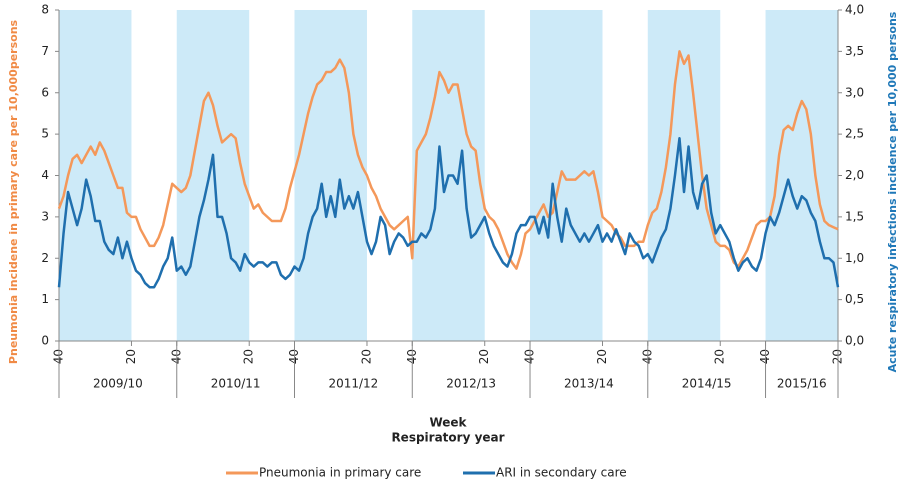 The image size is (904, 487). Describe the element at coordinates (118, 384) in the screenshot. I see `group-label: 2009/10` at that location.